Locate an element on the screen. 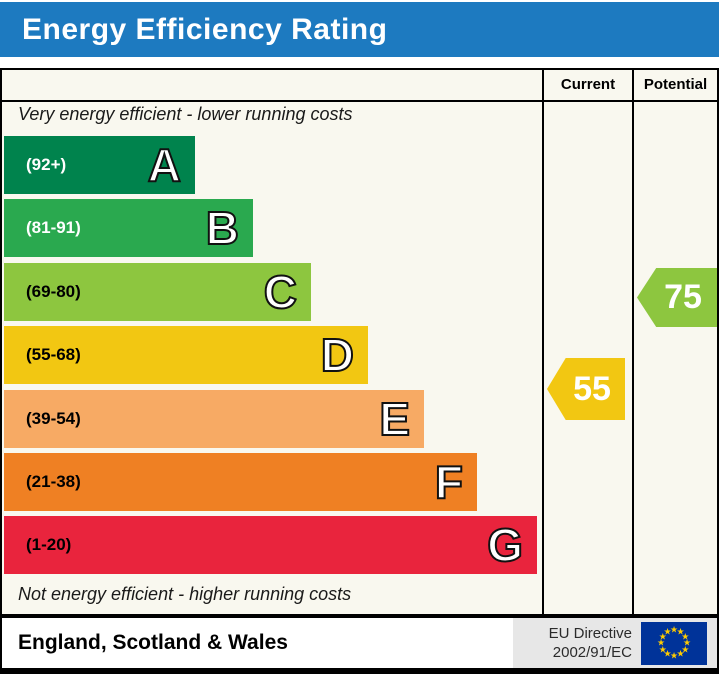 The width and height of the screenshot is (719, 675). eu-directive-line2: 2002/91/EC is located at coordinates (592, 652).